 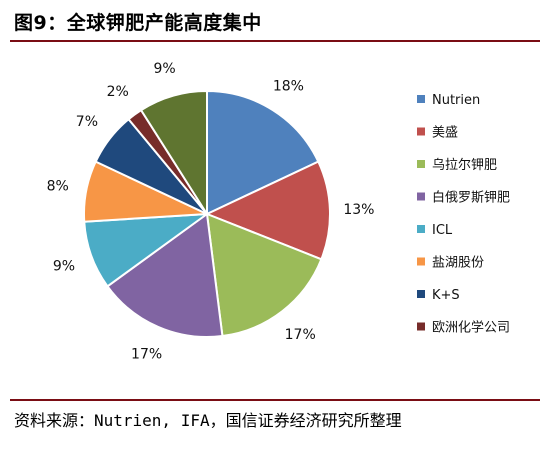 What do you see at coordinates (442, 230) in the screenshot?
I see `legend-label: ICL` at bounding box center [442, 230].